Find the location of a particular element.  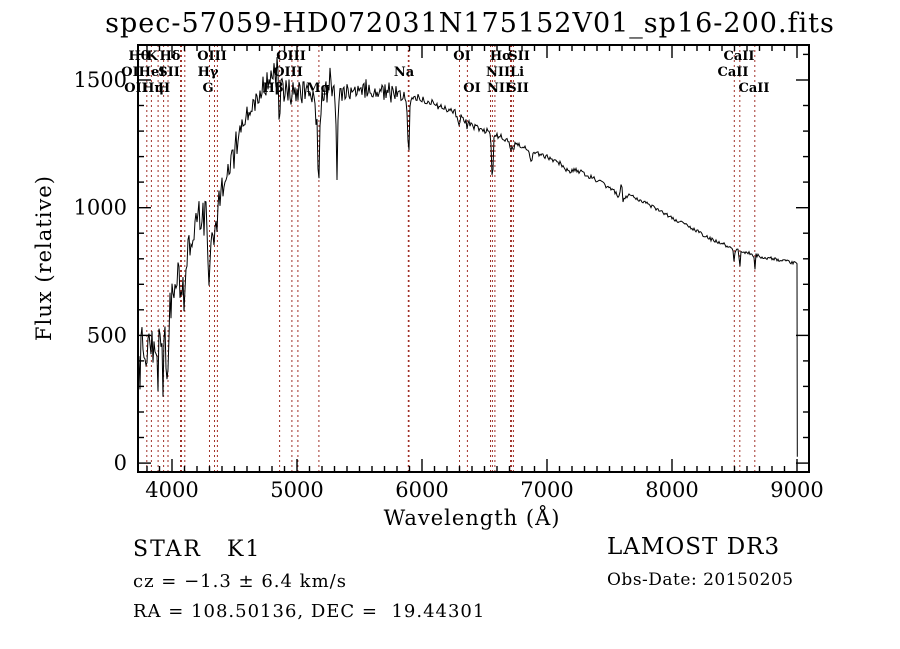

spectral-line-label: Hθ is located at coordinates (139, 56).